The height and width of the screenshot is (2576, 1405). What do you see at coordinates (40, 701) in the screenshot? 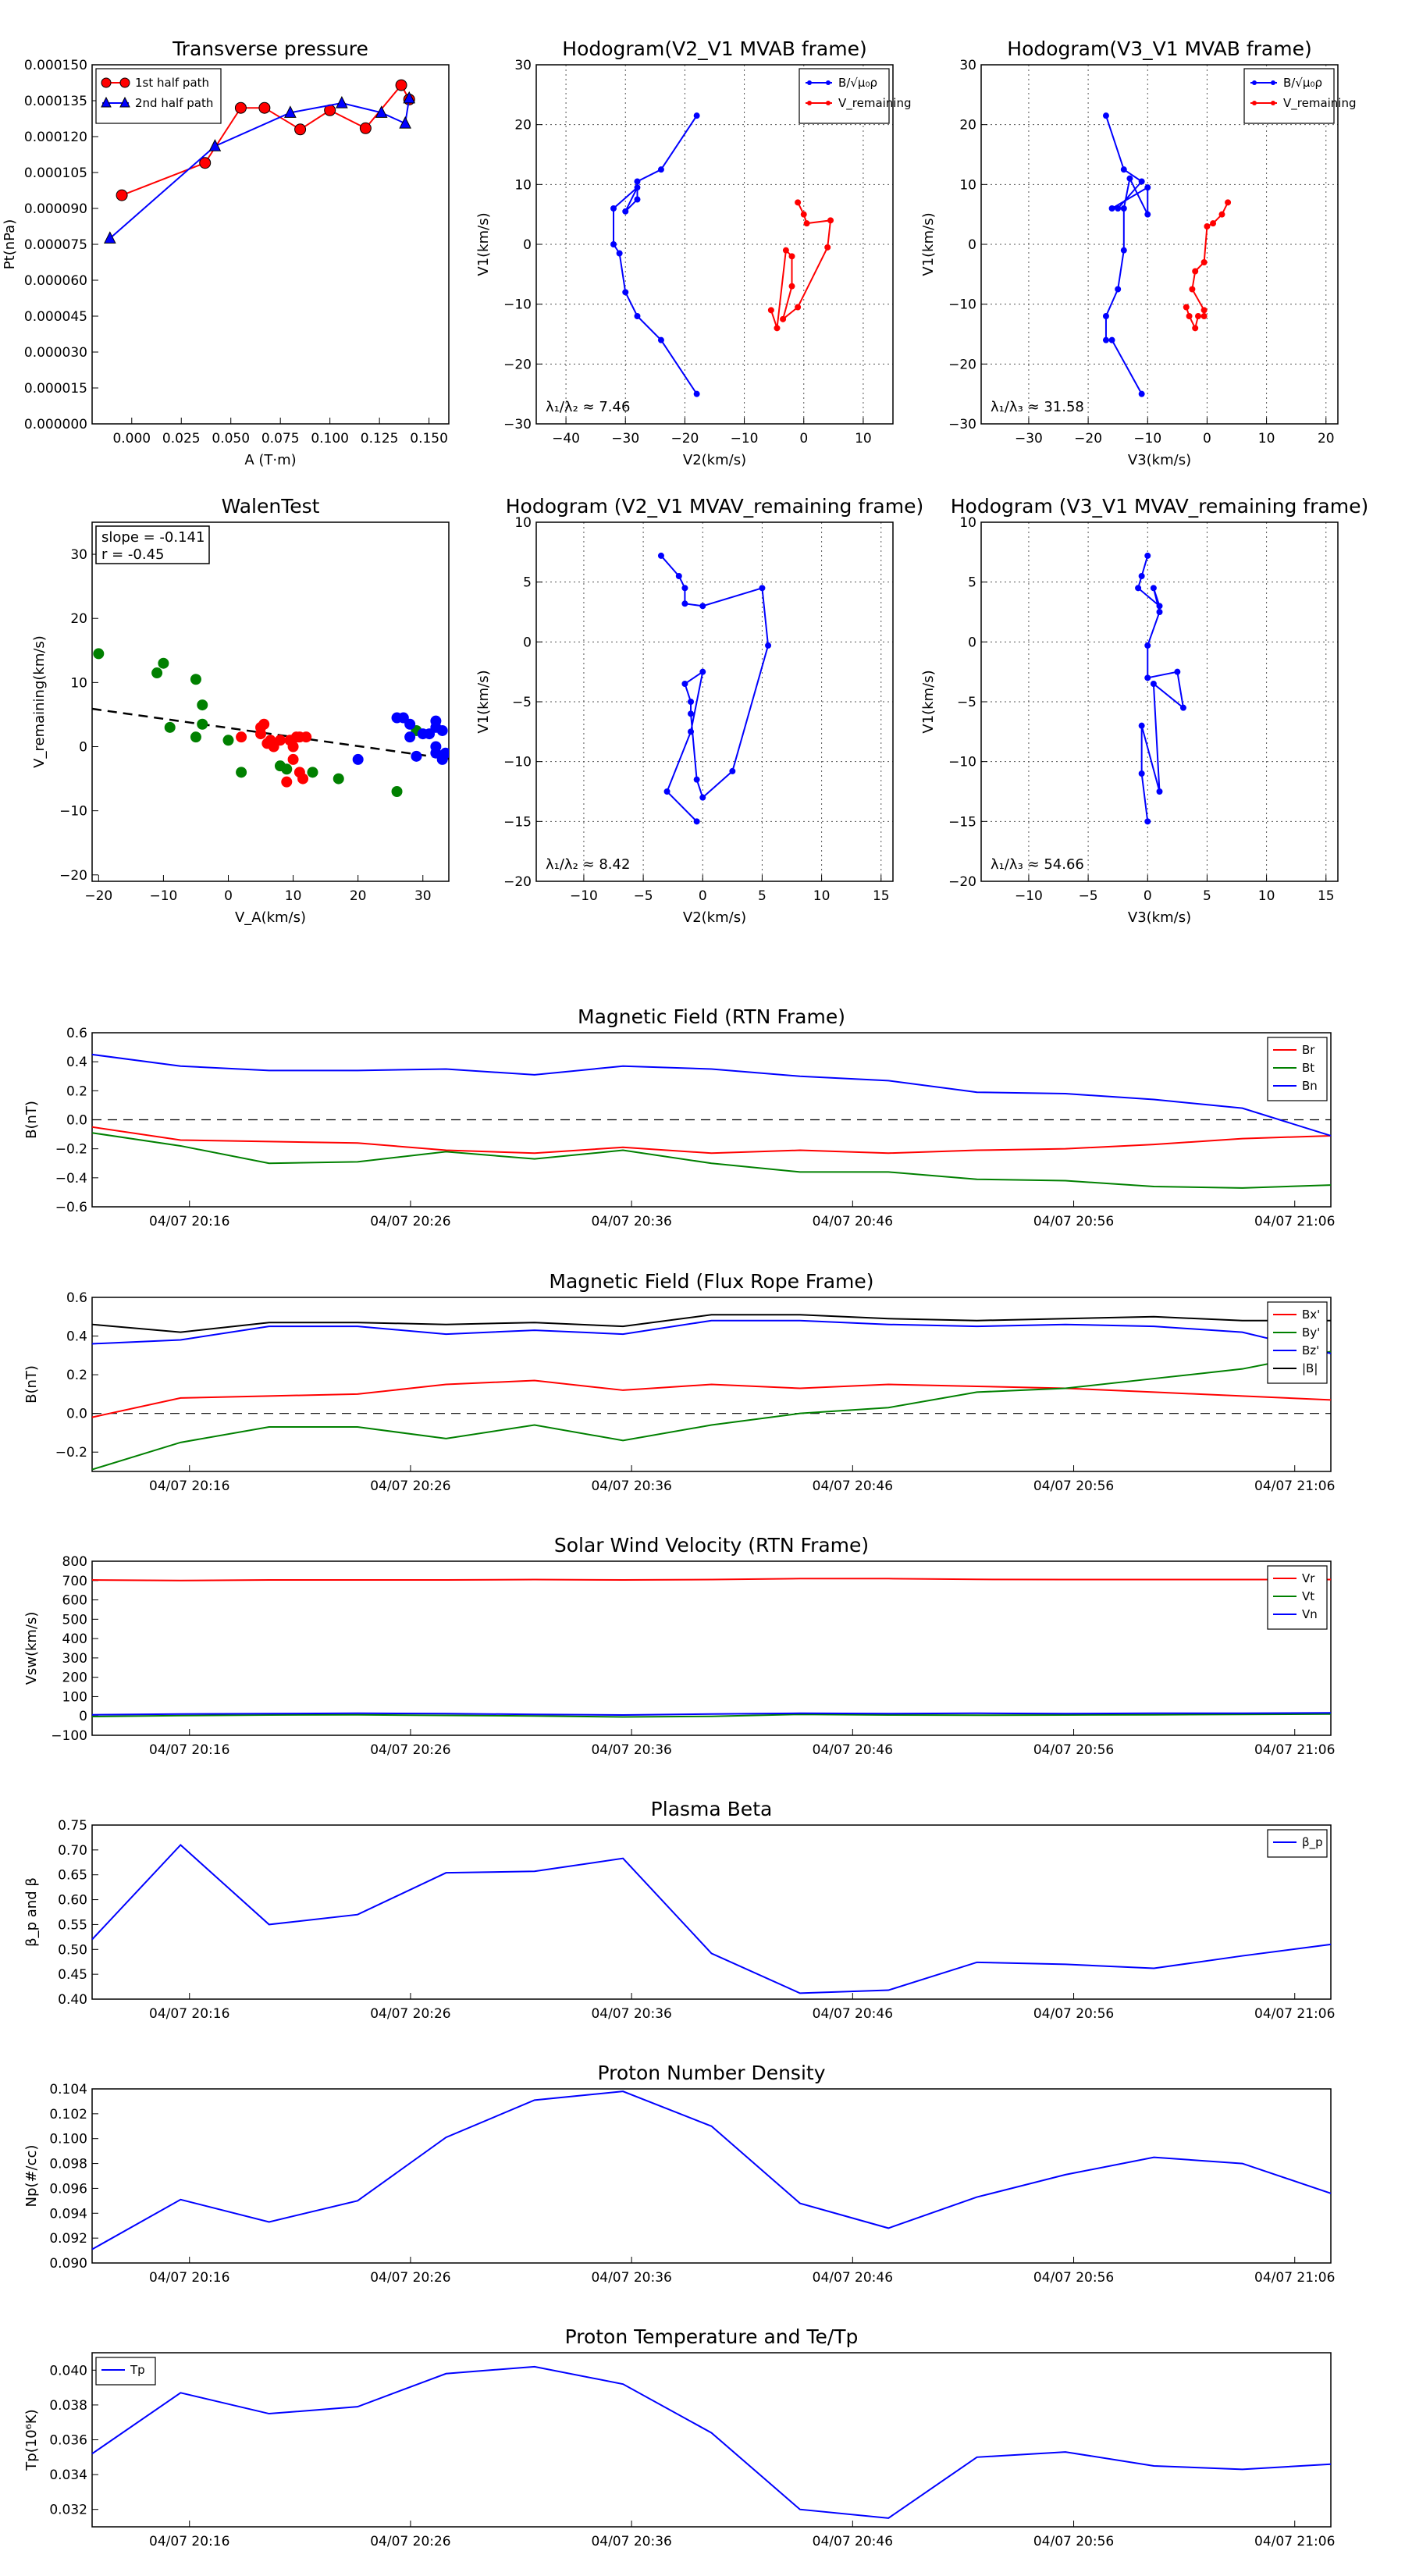
I see `y-axis-label: V_remaining(km/s)` at bounding box center [40, 701].